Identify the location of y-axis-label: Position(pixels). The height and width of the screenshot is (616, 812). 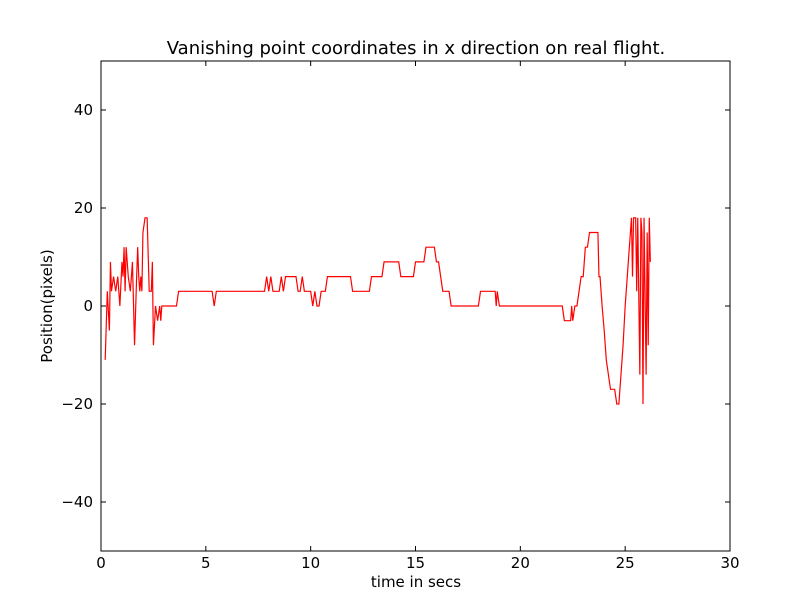
(47, 305).